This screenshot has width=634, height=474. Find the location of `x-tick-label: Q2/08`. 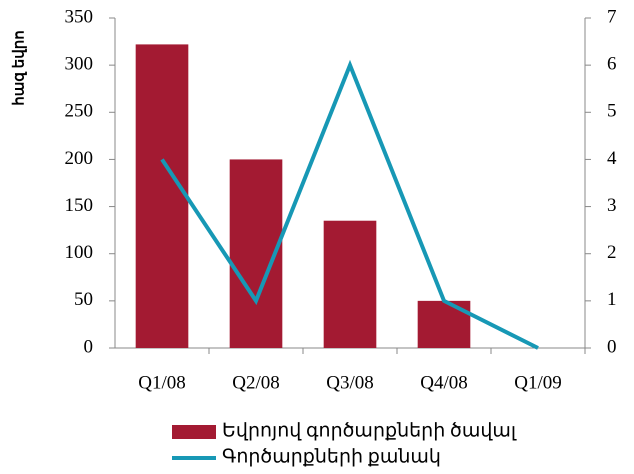

x-tick-label: Q2/08 is located at coordinates (256, 382).